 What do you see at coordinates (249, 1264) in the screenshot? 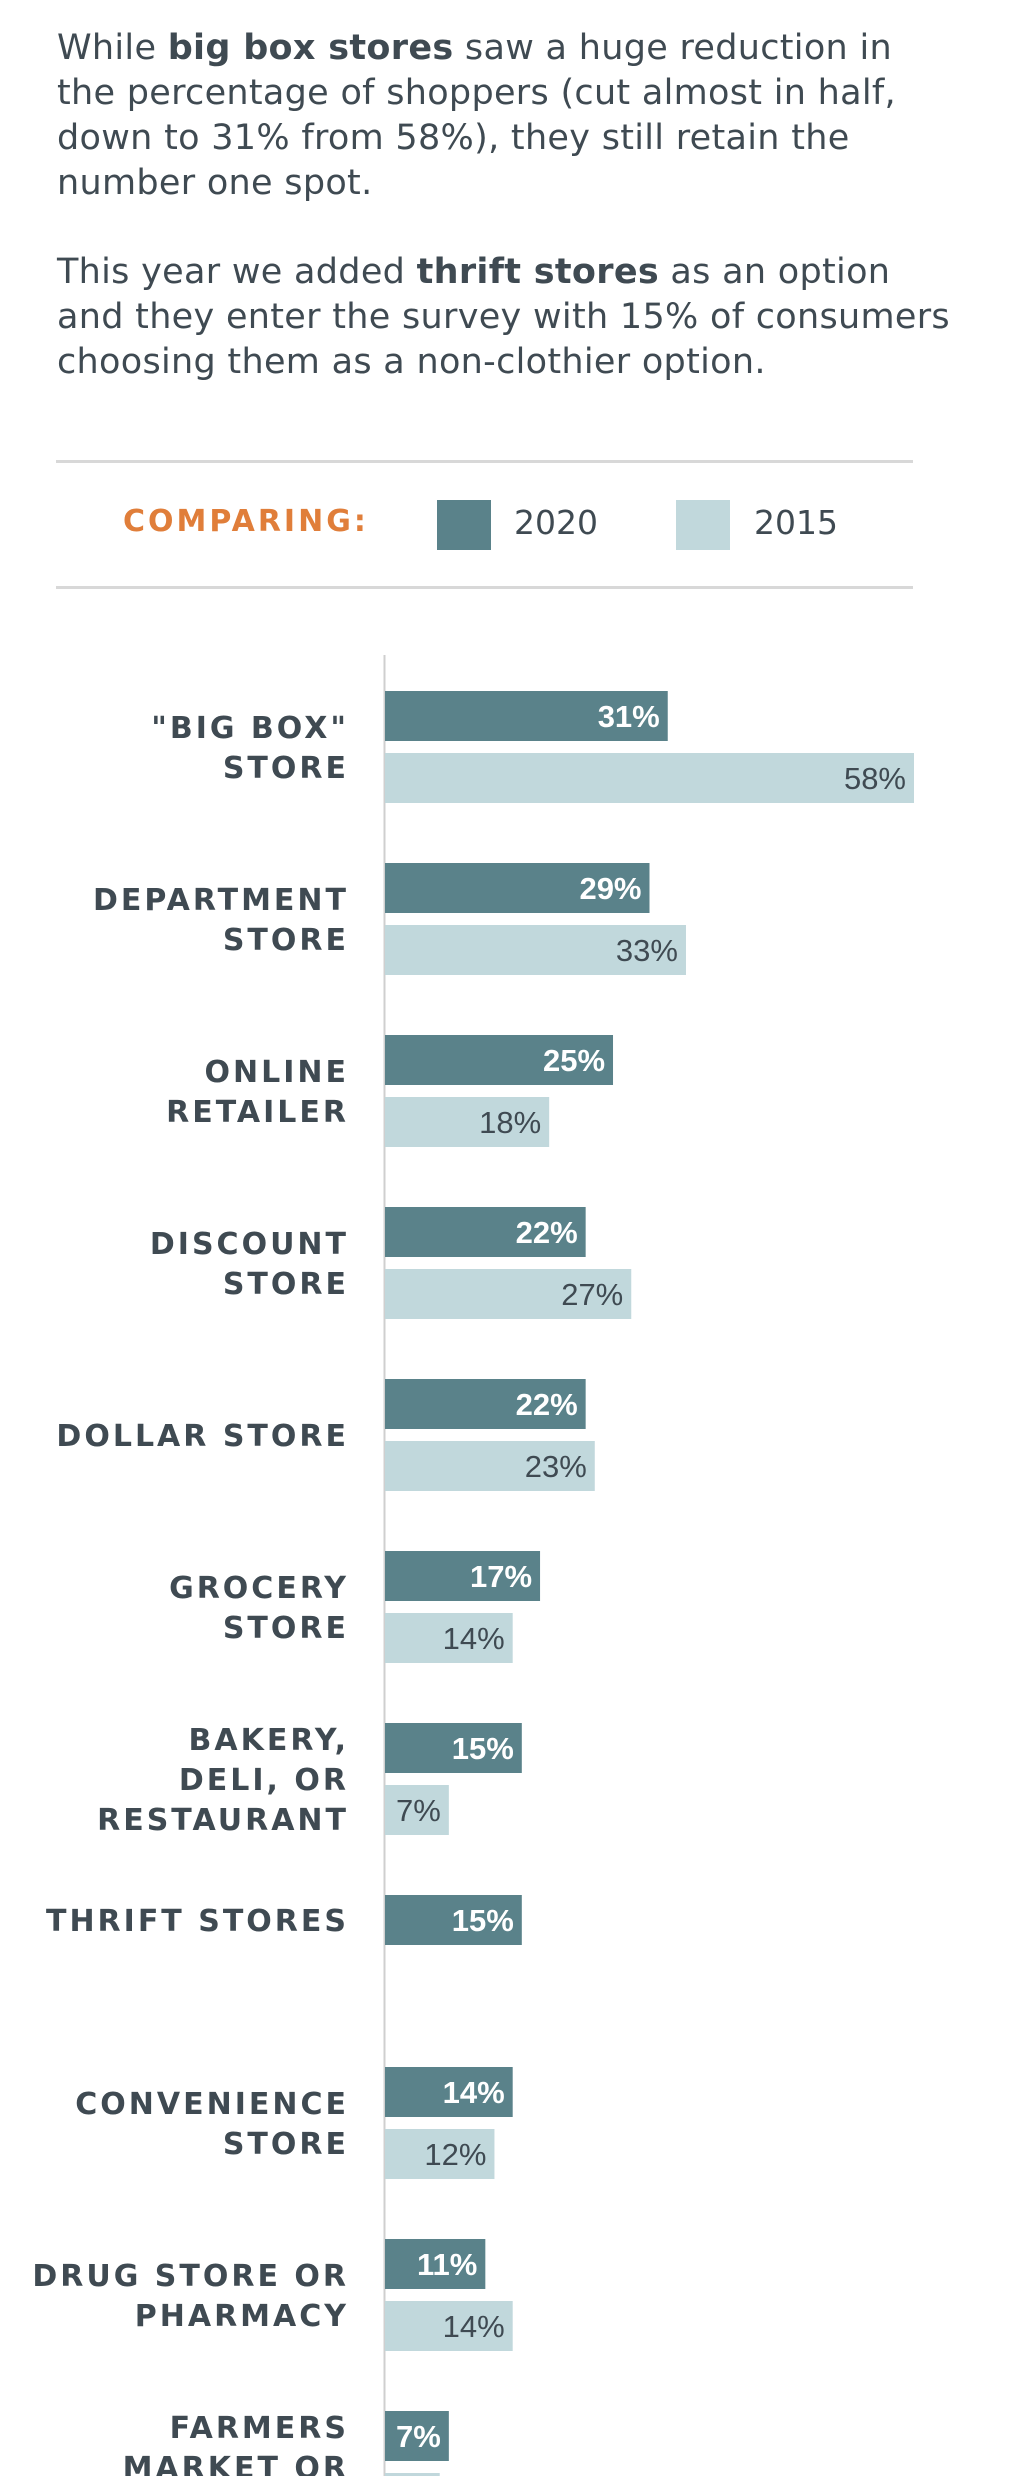
I see `category-label: DISCOUNT STORE` at bounding box center [249, 1264].